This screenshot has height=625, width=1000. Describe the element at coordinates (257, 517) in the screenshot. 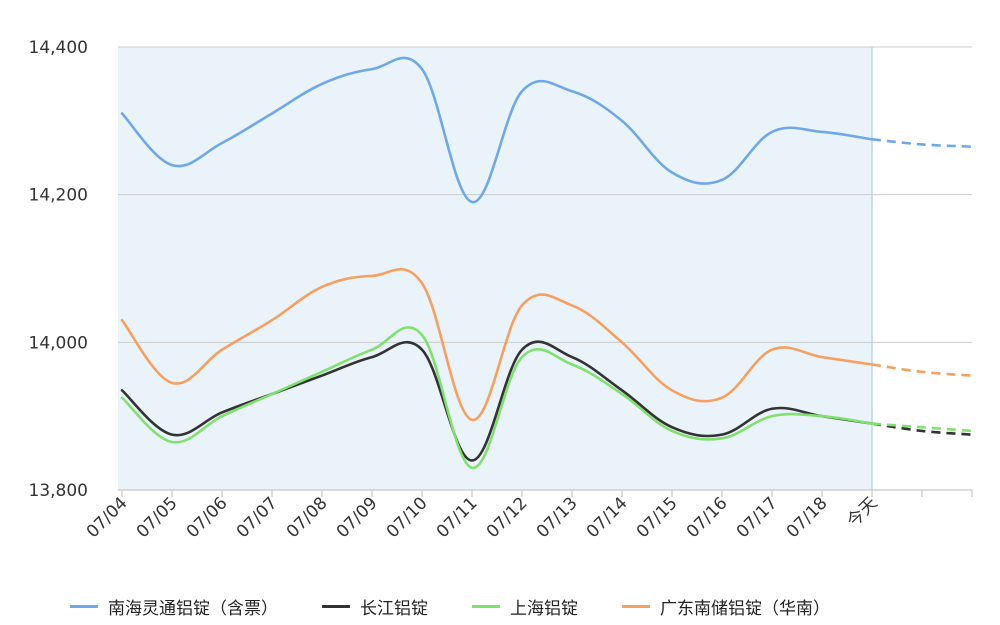

I see `x-tick-label: 07/07` at that location.